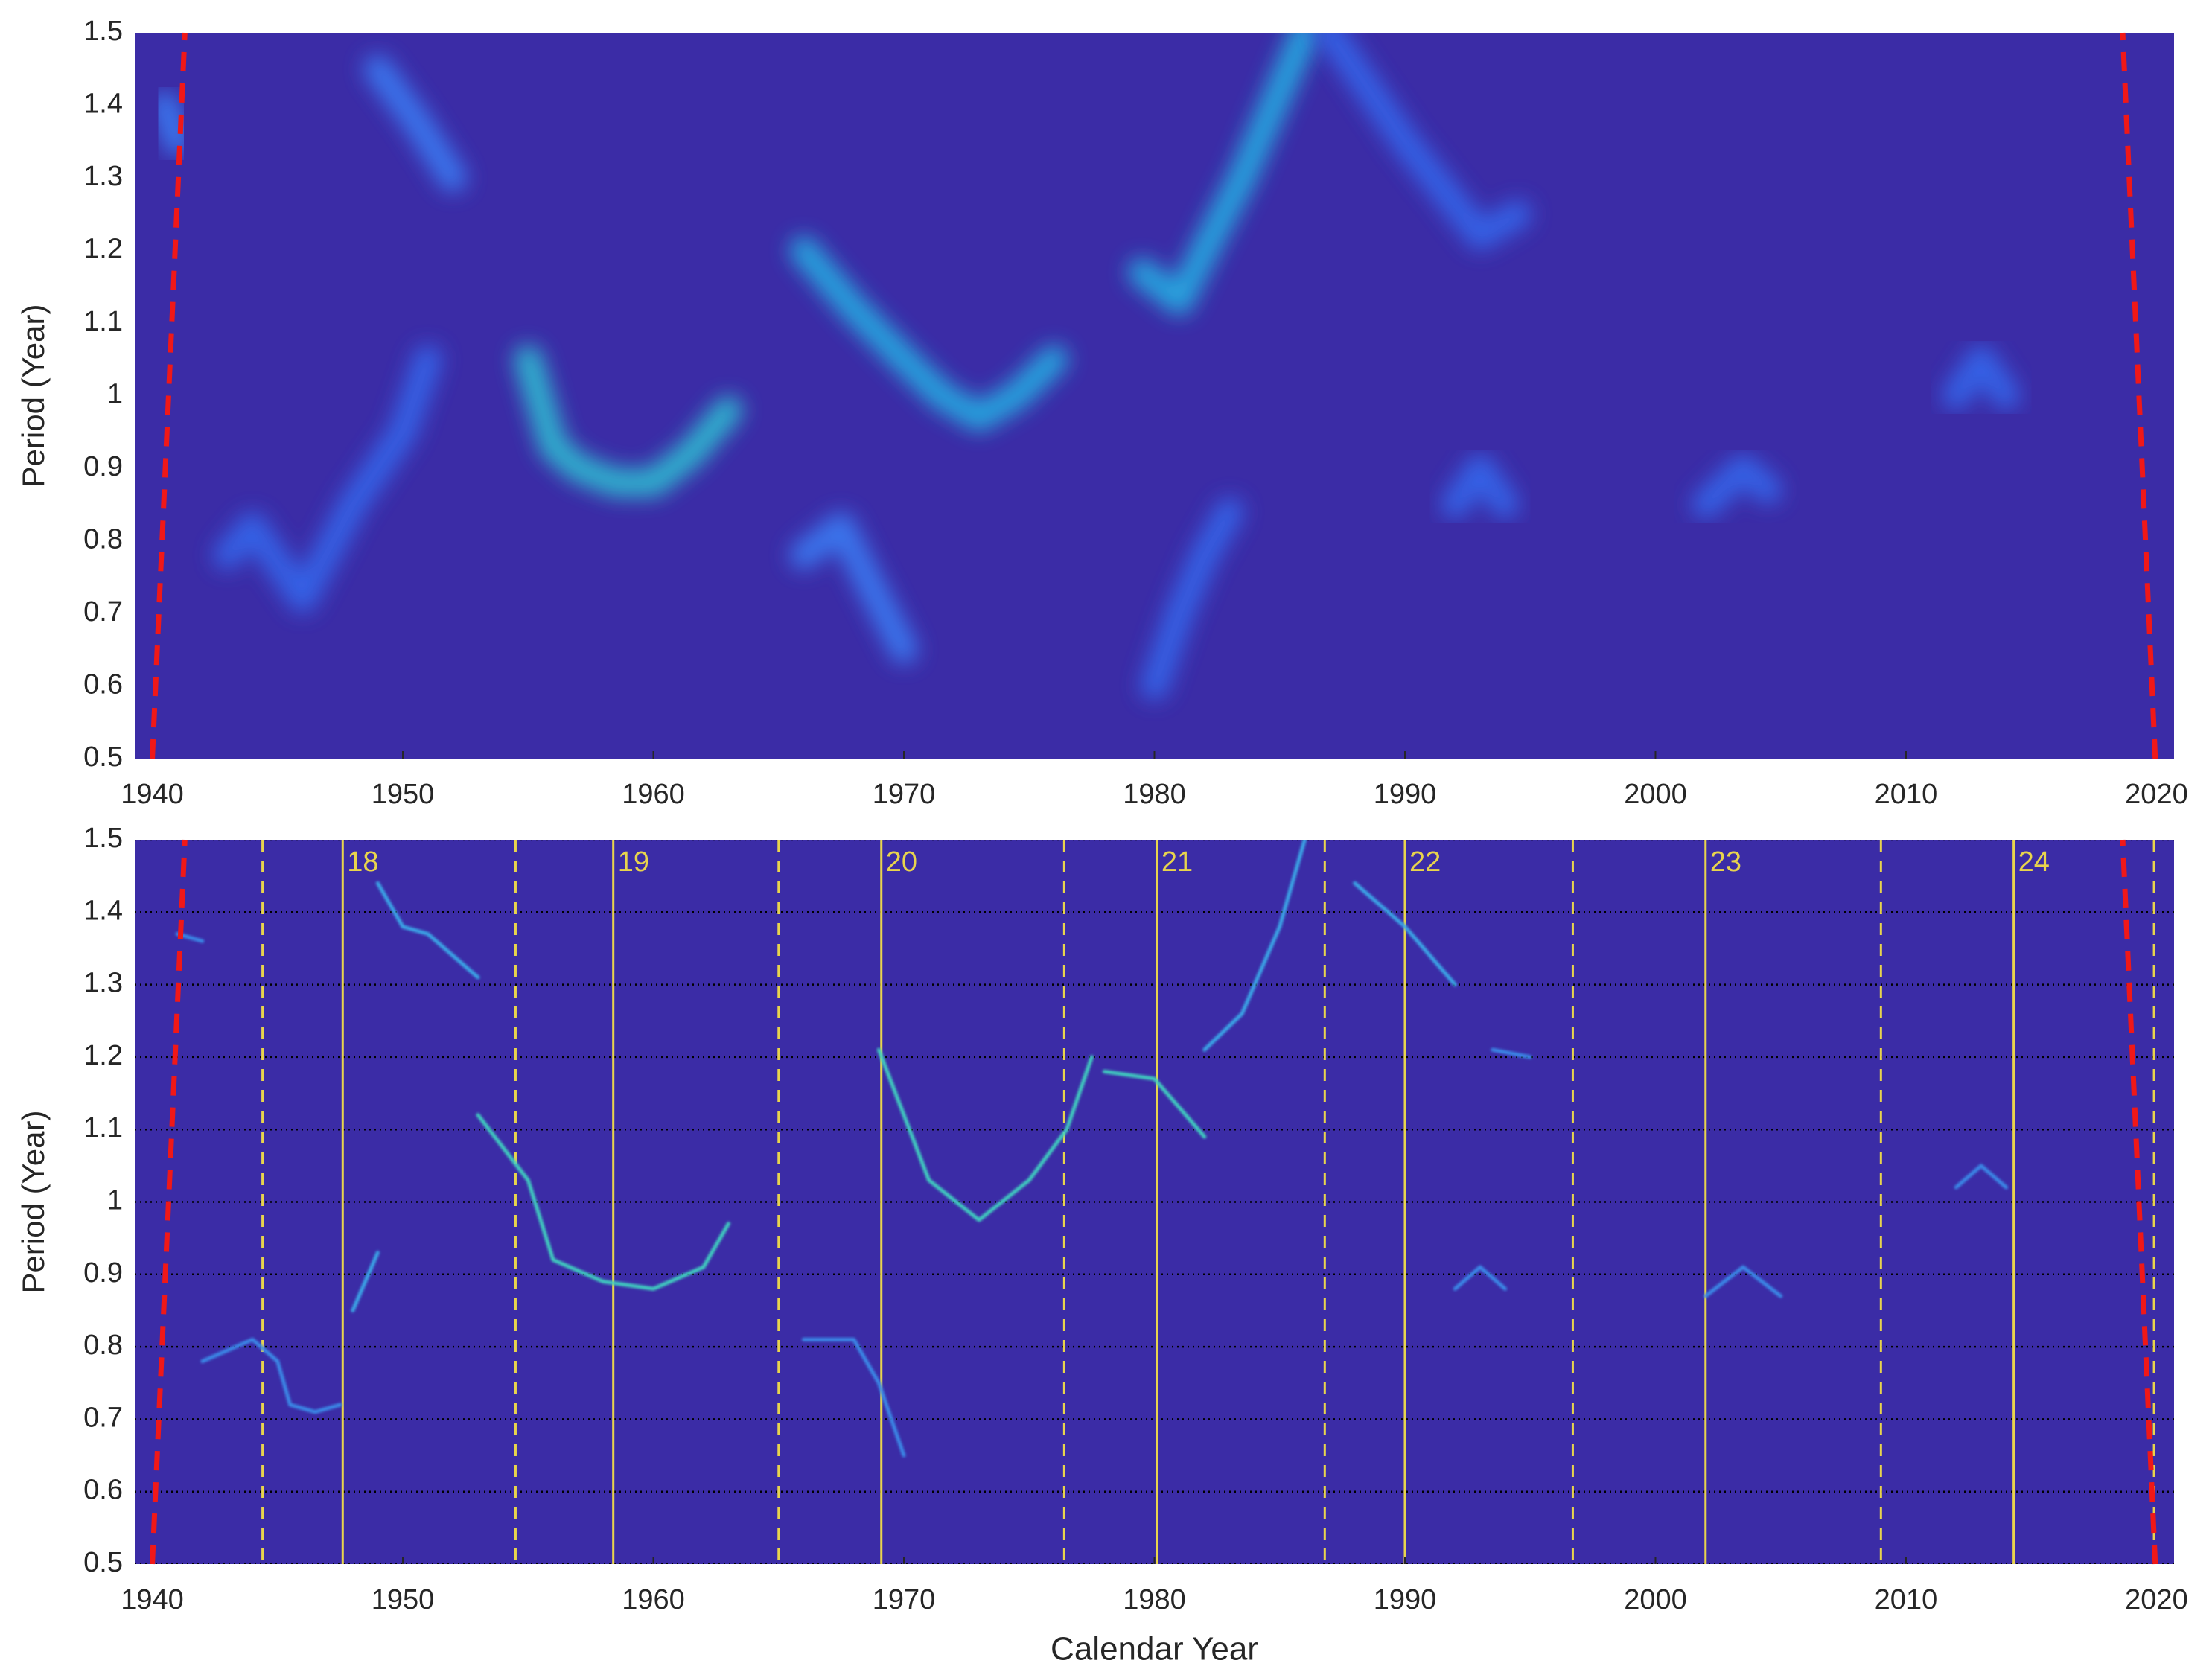  Describe the element at coordinates (1726, 862) in the screenshot. I see `cycle-label: 23` at that location.